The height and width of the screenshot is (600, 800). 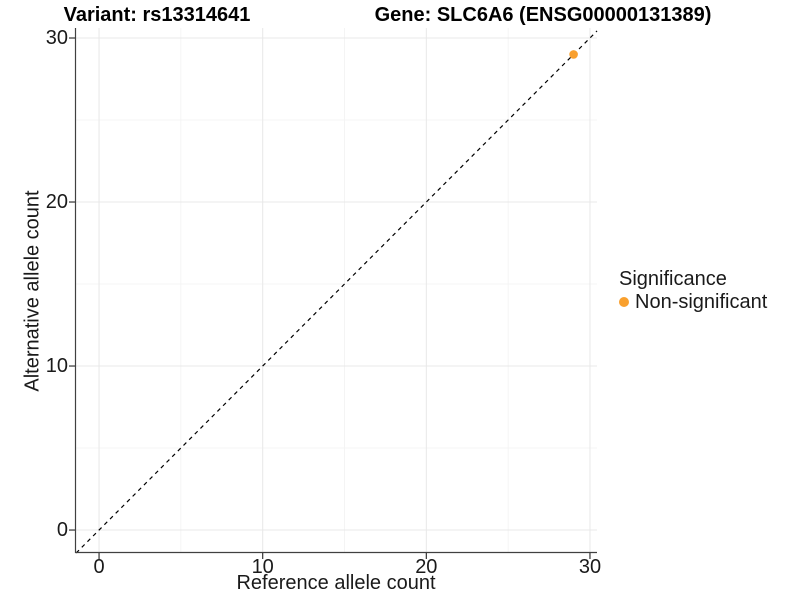 I want to click on x-tick-label: 20, so click(x=426, y=567).